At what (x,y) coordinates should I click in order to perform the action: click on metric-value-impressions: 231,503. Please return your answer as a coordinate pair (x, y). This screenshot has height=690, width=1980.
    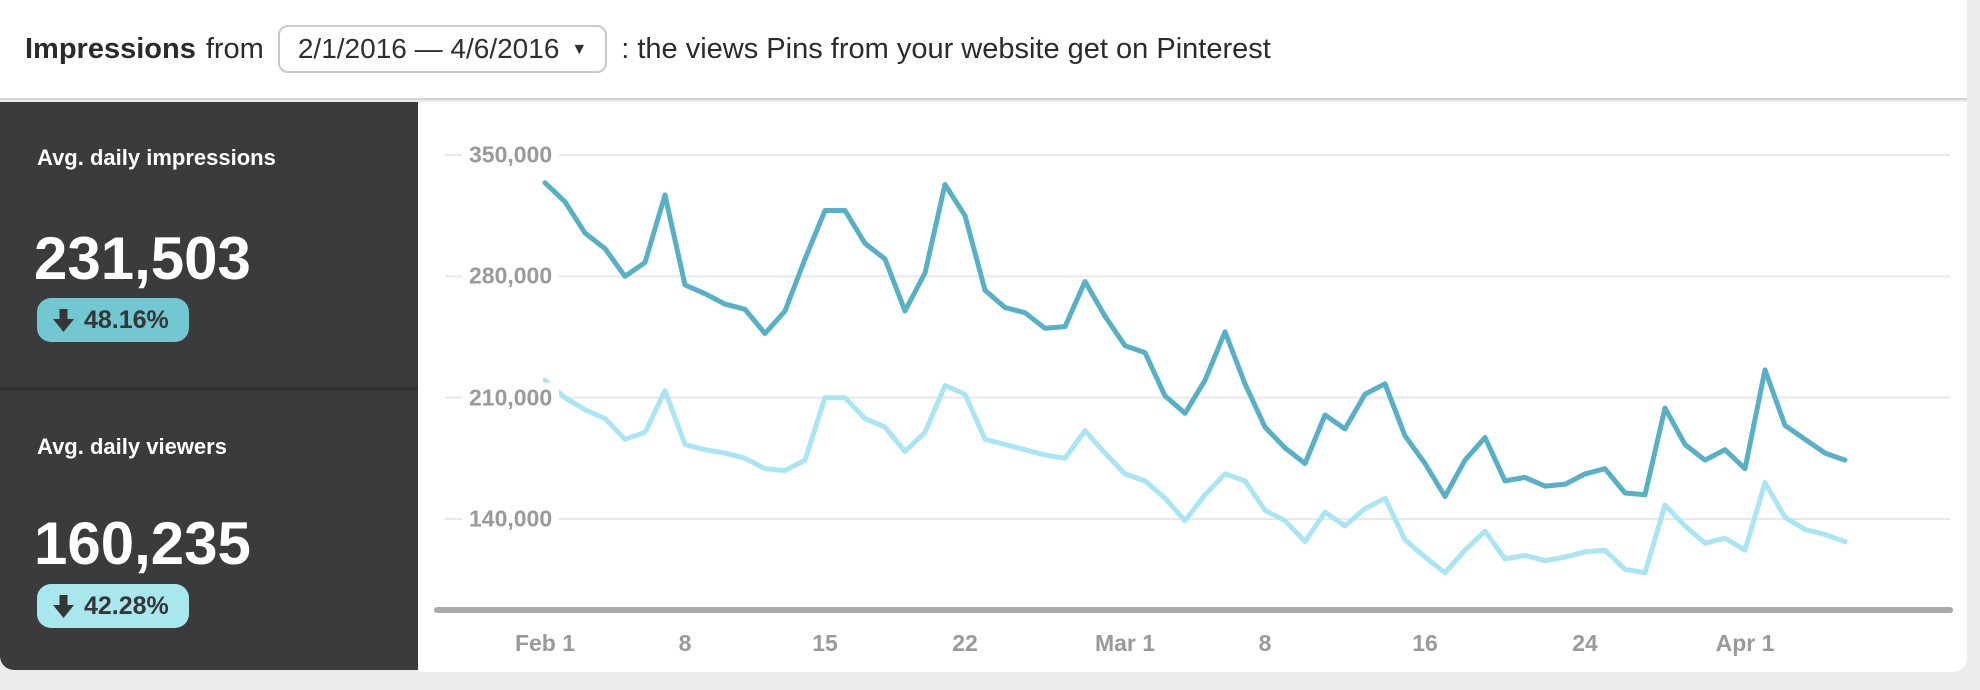
    Looking at the image, I should click on (142, 258).